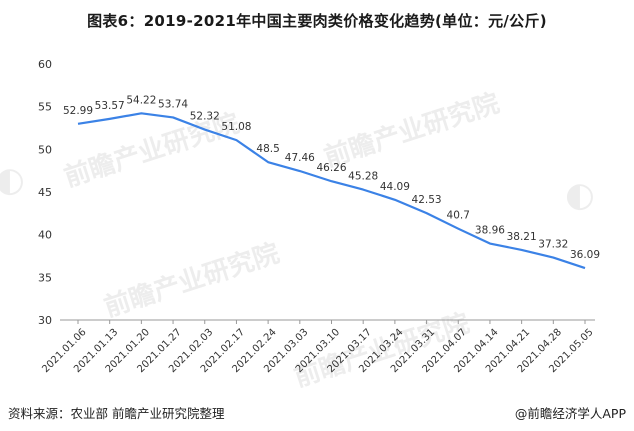 The image size is (634, 431). I want to click on data-label: 38.21, so click(522, 237).